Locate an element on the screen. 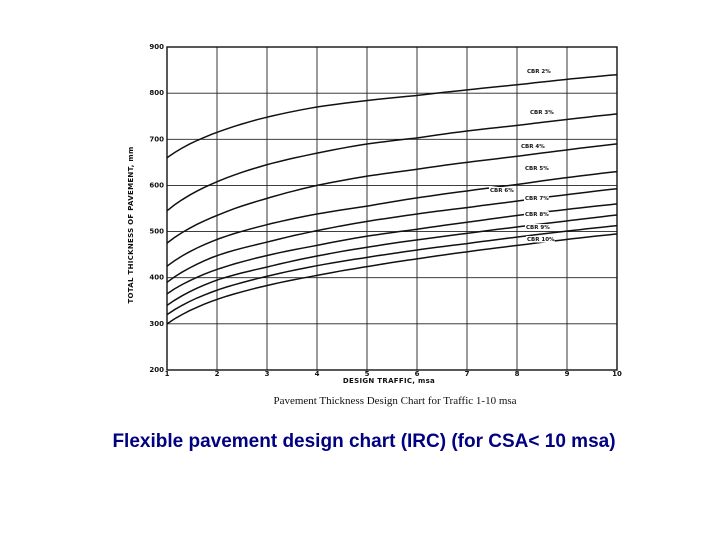  cbr-curve-label: CBR 4% is located at coordinates (533, 147).